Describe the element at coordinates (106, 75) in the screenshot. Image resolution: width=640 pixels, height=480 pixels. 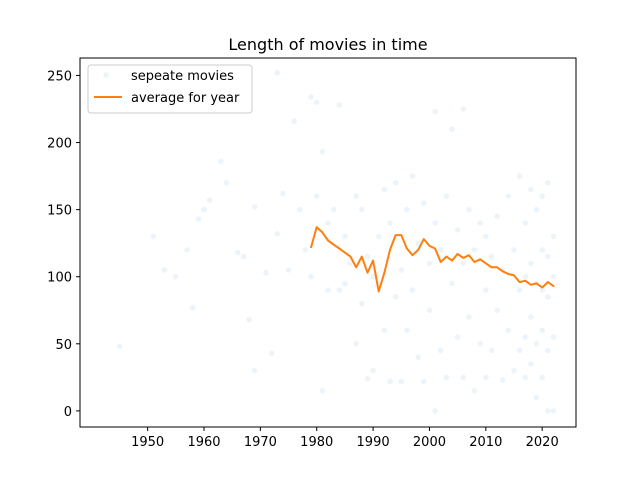
I see `legend-marker-scatter` at that location.